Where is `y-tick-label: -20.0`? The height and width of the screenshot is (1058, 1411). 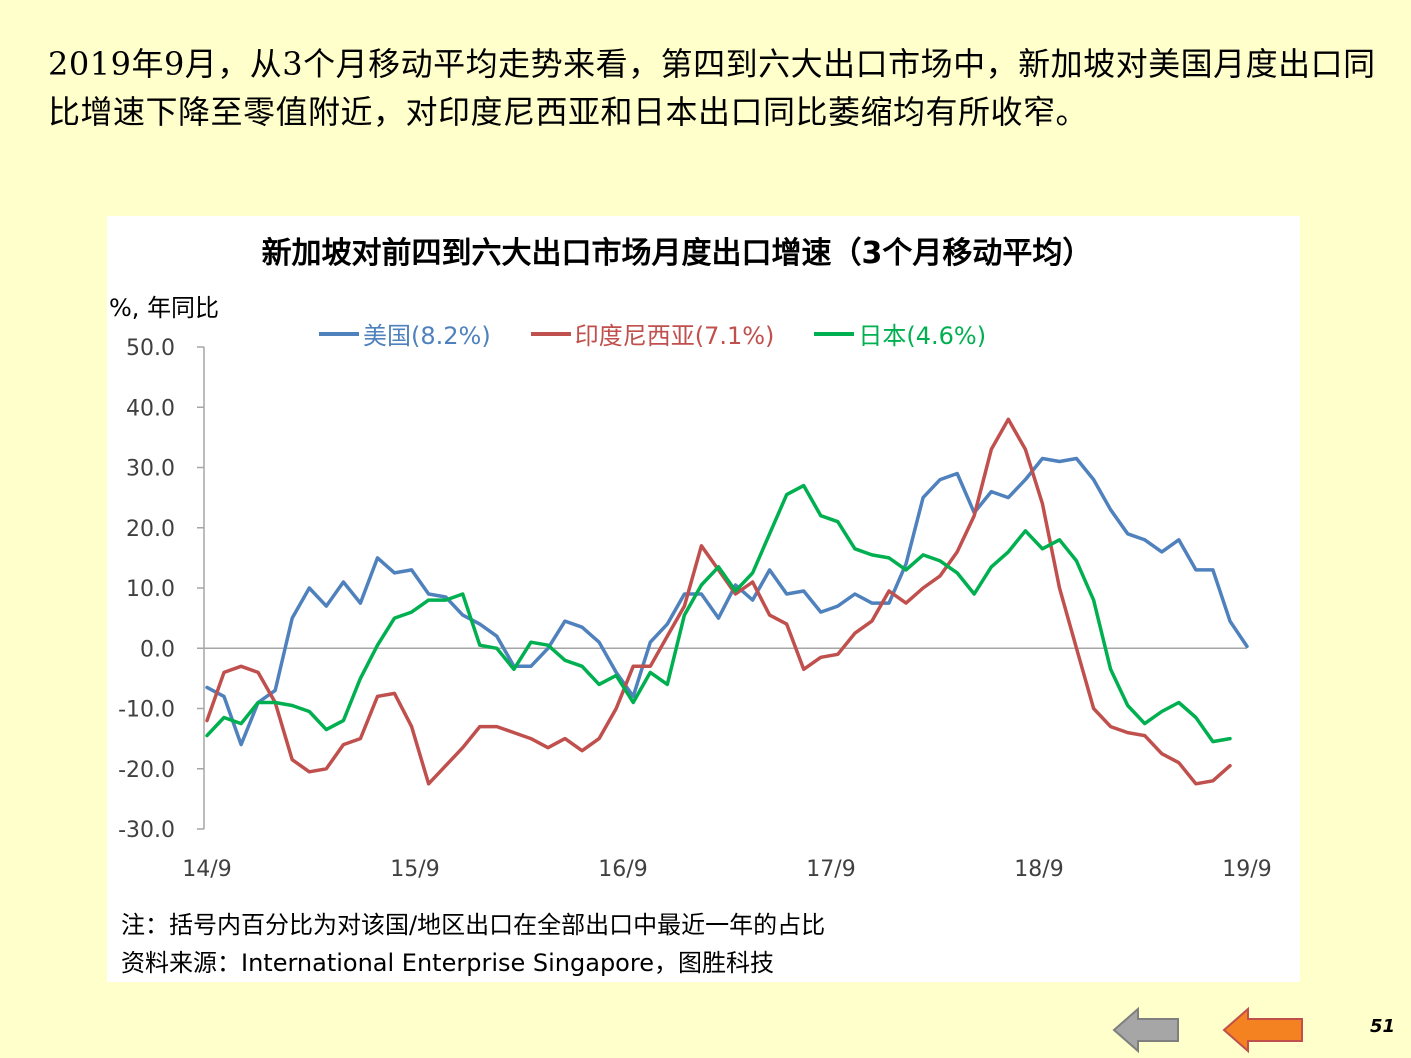 y-tick-label: -20.0 is located at coordinates (146, 770).